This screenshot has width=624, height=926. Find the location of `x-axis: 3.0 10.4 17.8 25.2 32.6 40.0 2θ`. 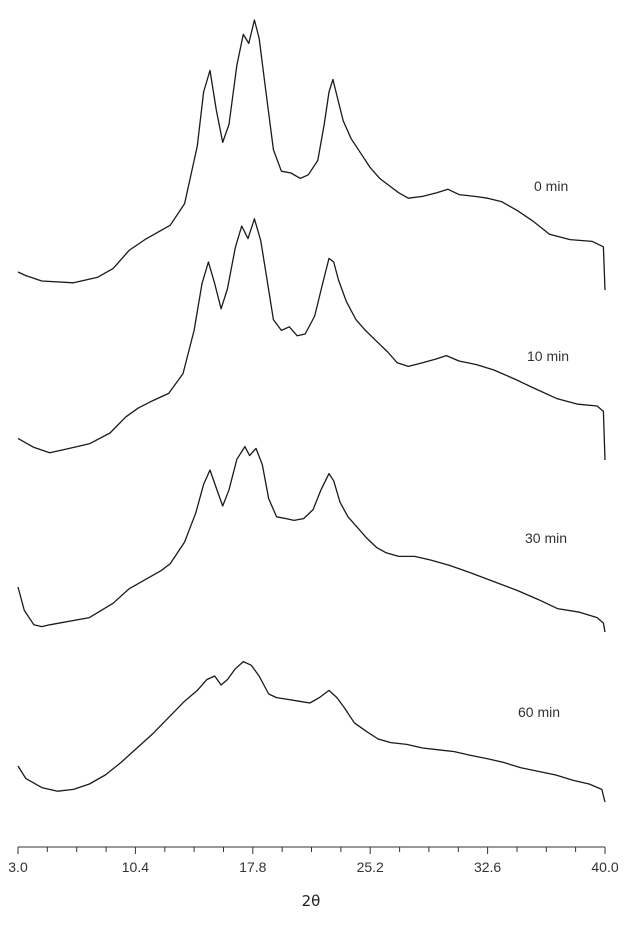

x-axis: 3.0 10.4 17.8 25.2 32.6 40.0 2θ is located at coordinates (313, 878).